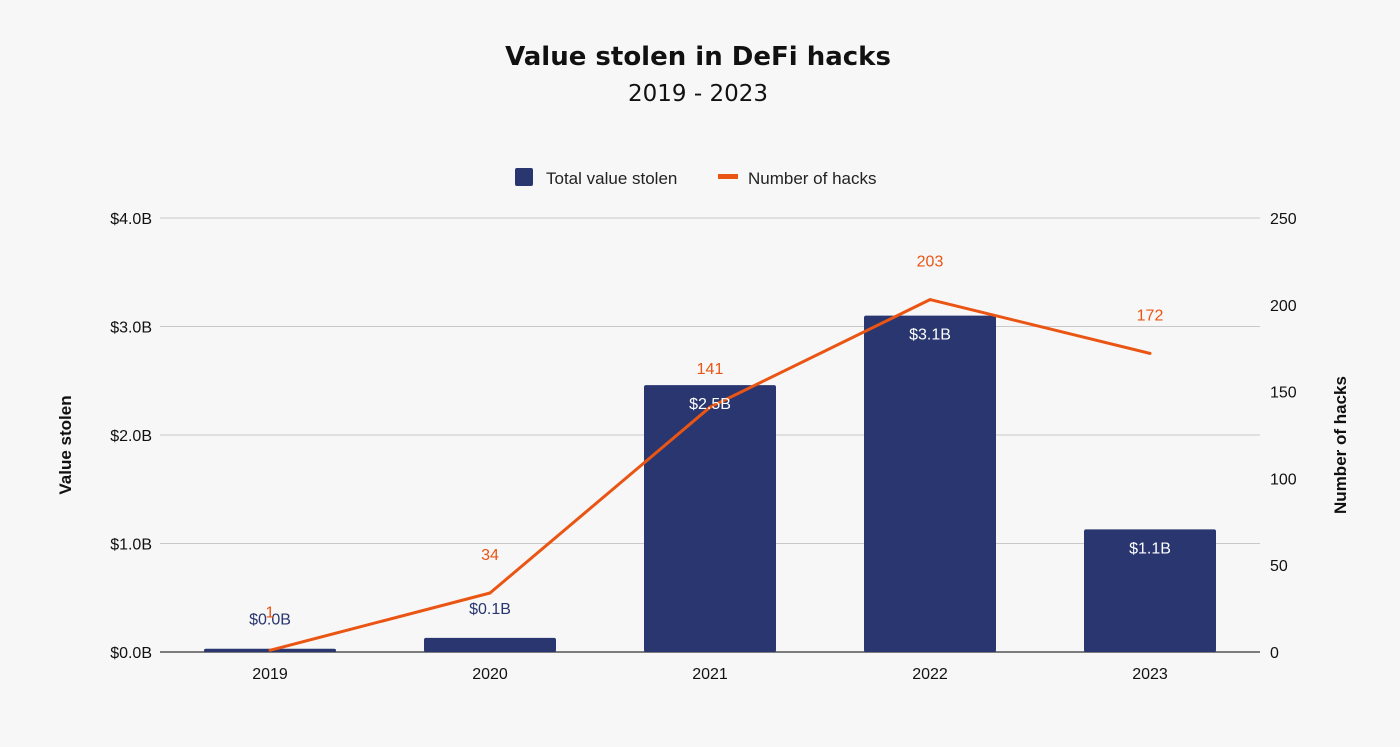  Describe the element at coordinates (131, 545) in the screenshot. I see `left-tick-label: $1.0B` at that location.